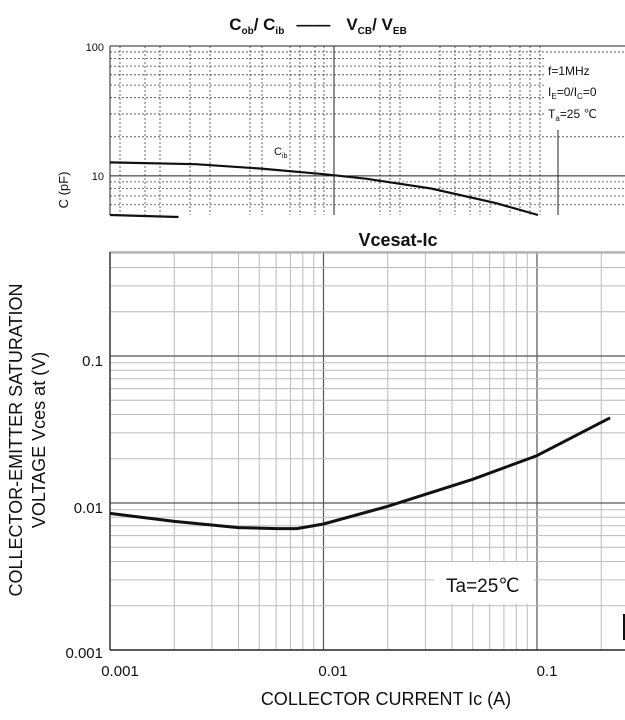 This screenshot has width=625, height=720. What do you see at coordinates (318, 26) in the screenshot?
I see `cap-chart-title: Cob/ Cib —— VCB/ VEB` at bounding box center [318, 26].